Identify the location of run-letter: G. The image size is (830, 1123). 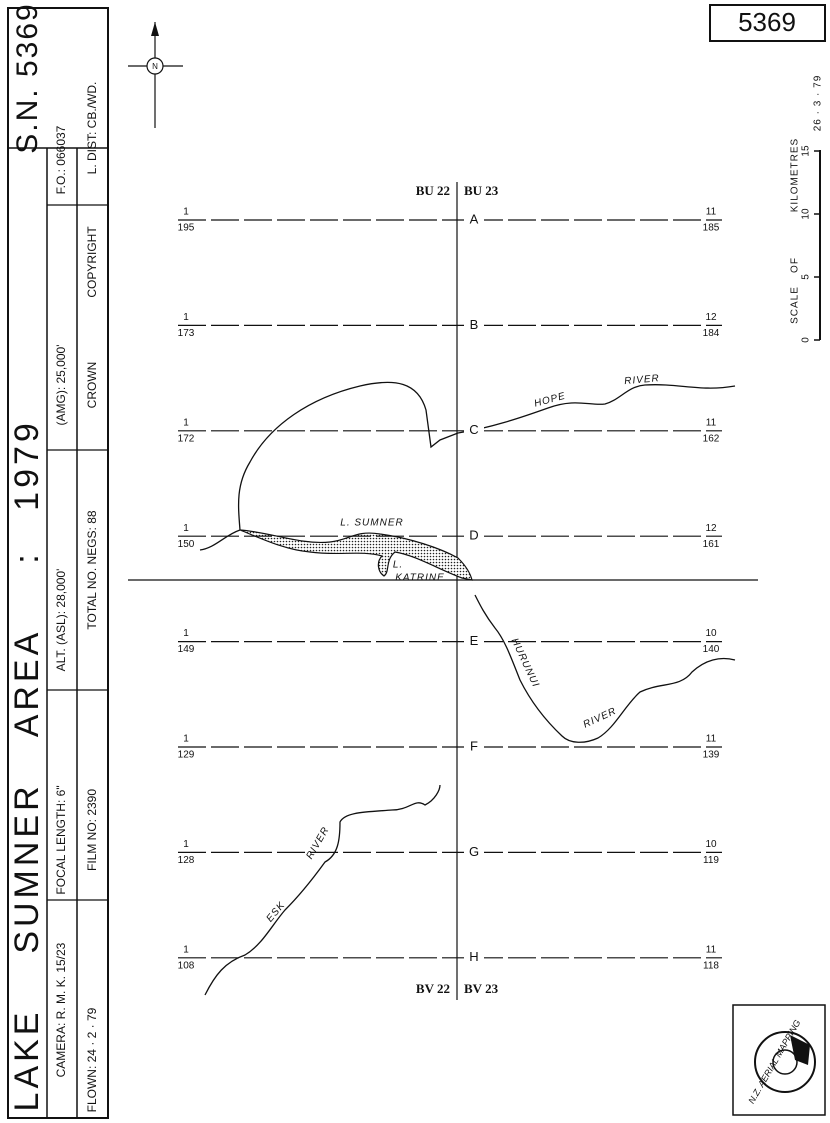
(474, 851).